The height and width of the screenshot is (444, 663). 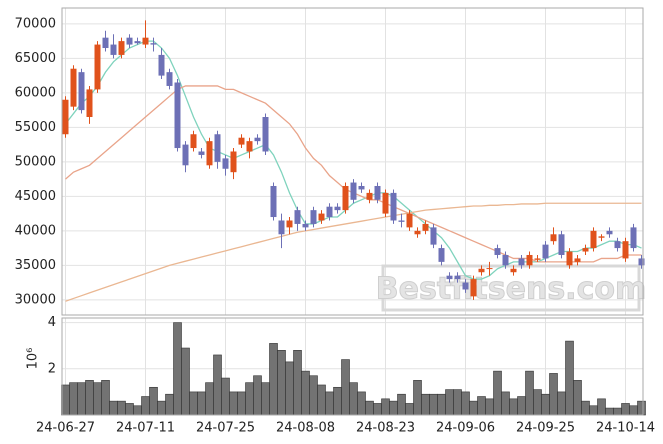 I want to click on y-tick-label: 40000, so click(x=35, y=230).